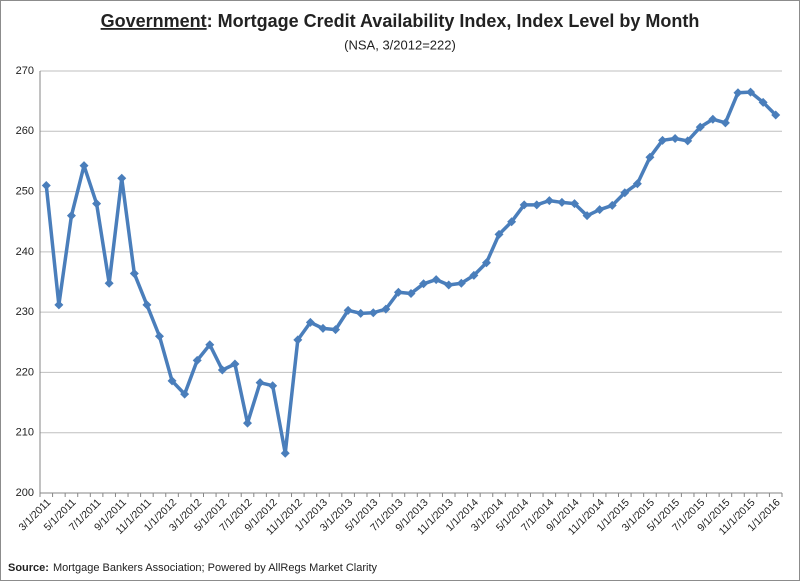 This screenshot has width=800, height=581. What do you see at coordinates (25, 493) in the screenshot?
I see `y-tick-label: 200` at bounding box center [25, 493].